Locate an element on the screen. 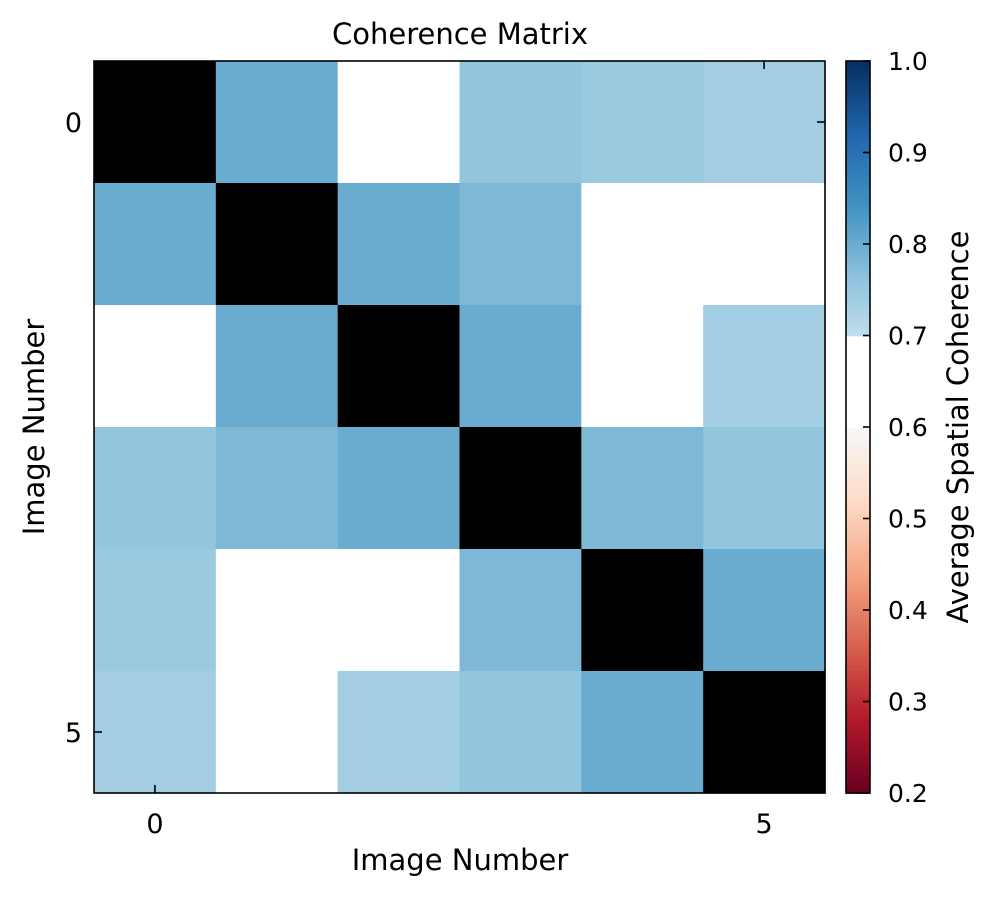 This screenshot has width=997, height=899. heatmap-cell-r1-c4 is located at coordinates (642, 244).